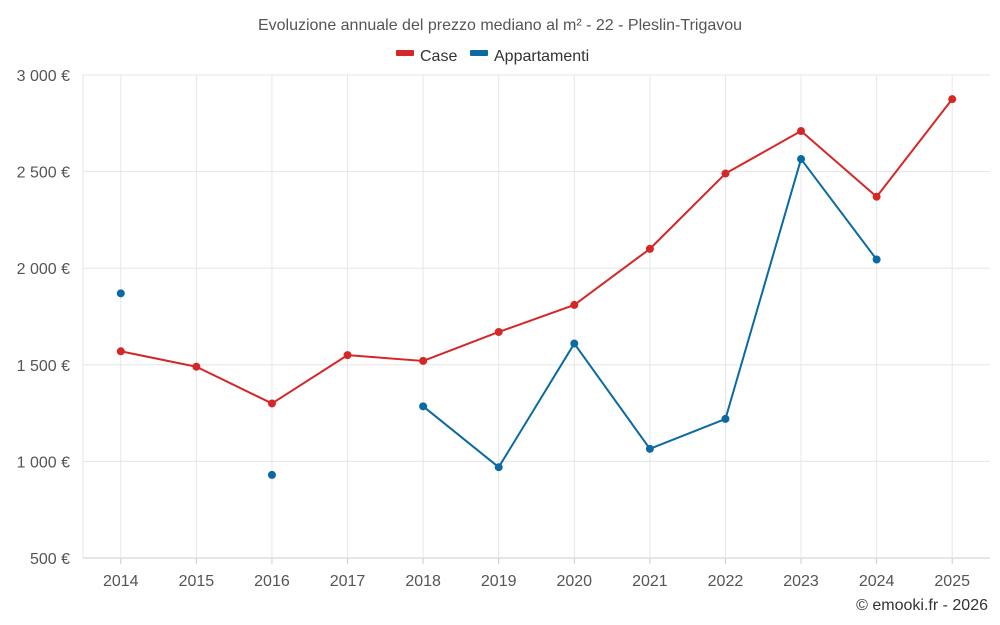 This screenshot has width=1000, height=625. Describe the element at coordinates (801, 131) in the screenshot. I see `series-0-point-2023` at that location.